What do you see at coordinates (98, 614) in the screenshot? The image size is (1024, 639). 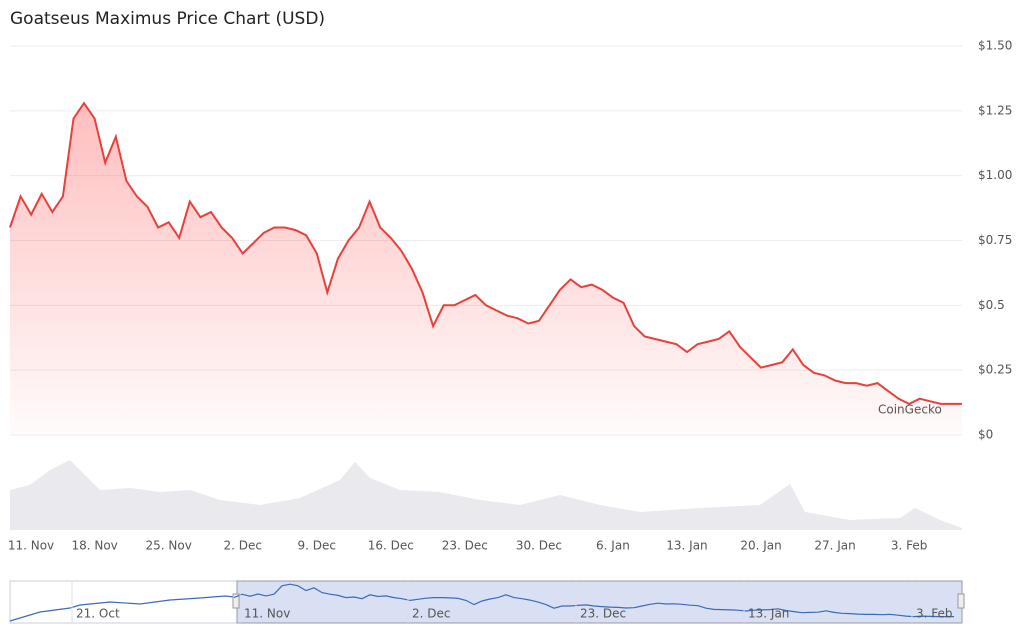 I see `navigator-label: 21. Oct` at bounding box center [98, 614].